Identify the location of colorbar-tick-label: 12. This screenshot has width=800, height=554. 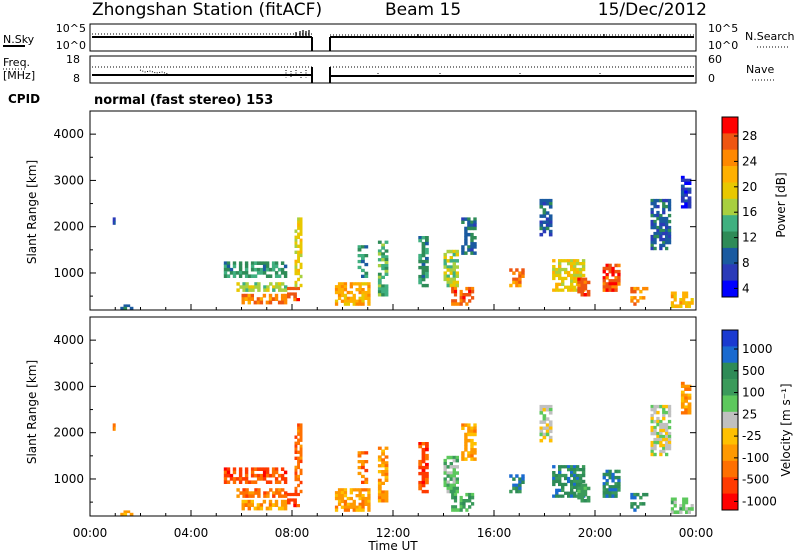
(749, 238).